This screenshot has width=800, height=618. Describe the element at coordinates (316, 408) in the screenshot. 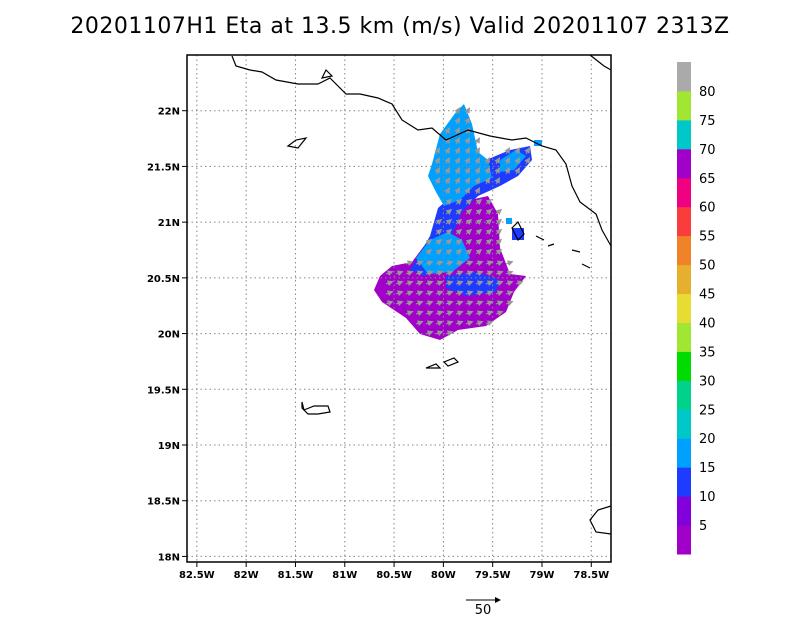

I see `cayman-brac` at that location.